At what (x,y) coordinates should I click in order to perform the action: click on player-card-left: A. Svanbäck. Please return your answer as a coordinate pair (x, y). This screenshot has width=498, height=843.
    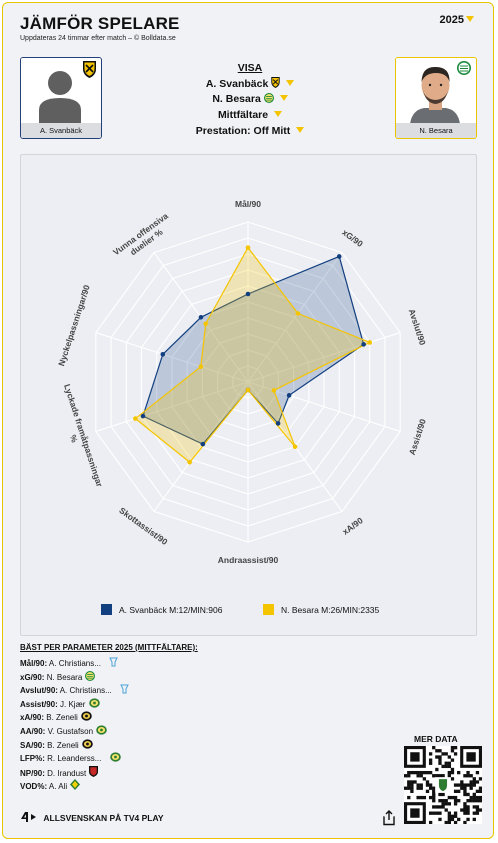
    Looking at the image, I should click on (61, 98).